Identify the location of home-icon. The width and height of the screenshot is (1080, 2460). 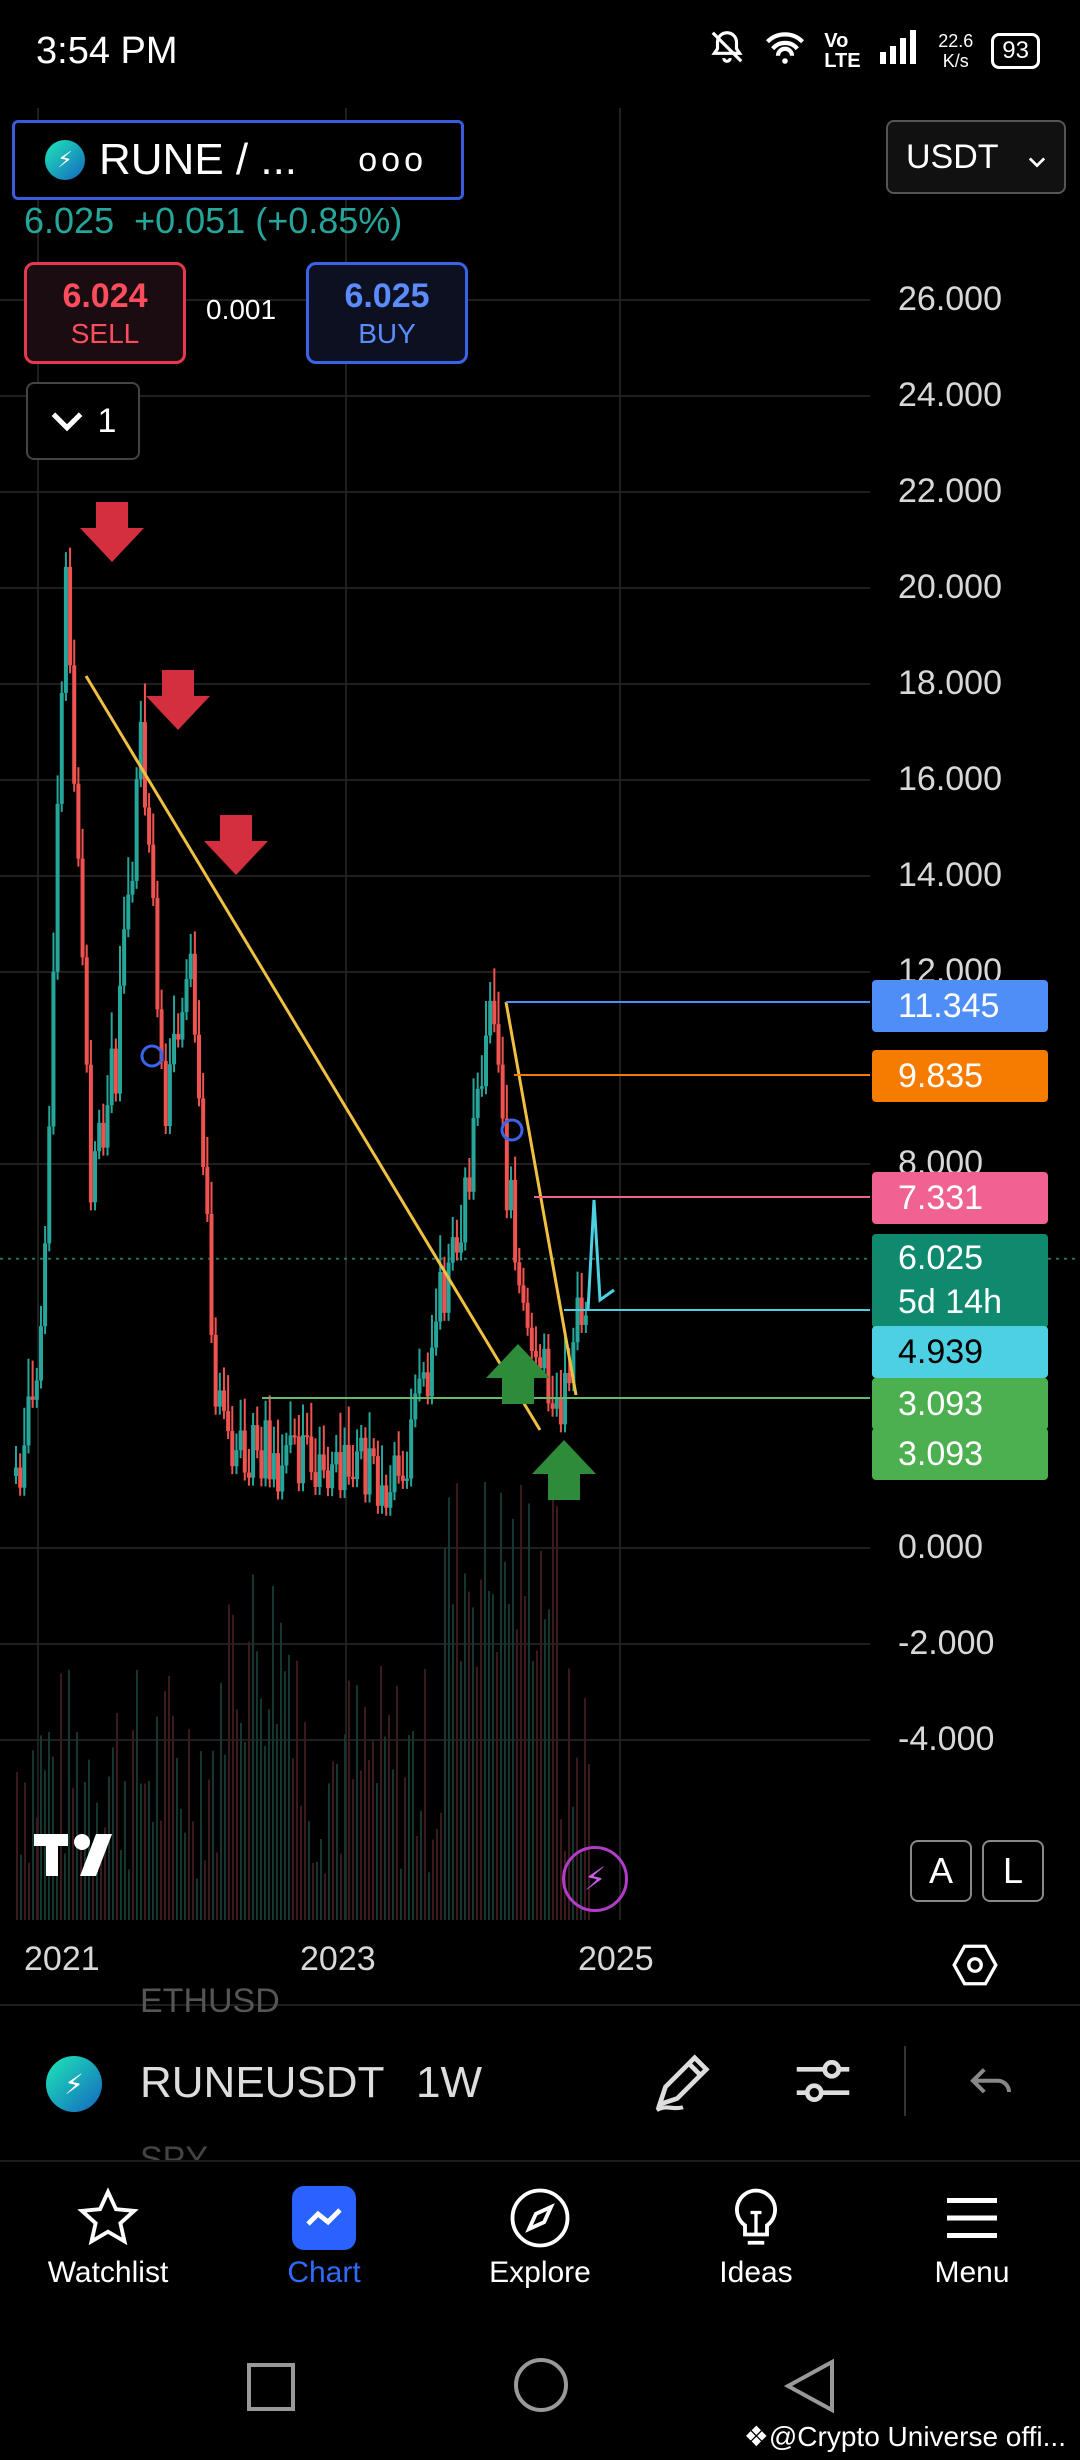
(541, 2387).